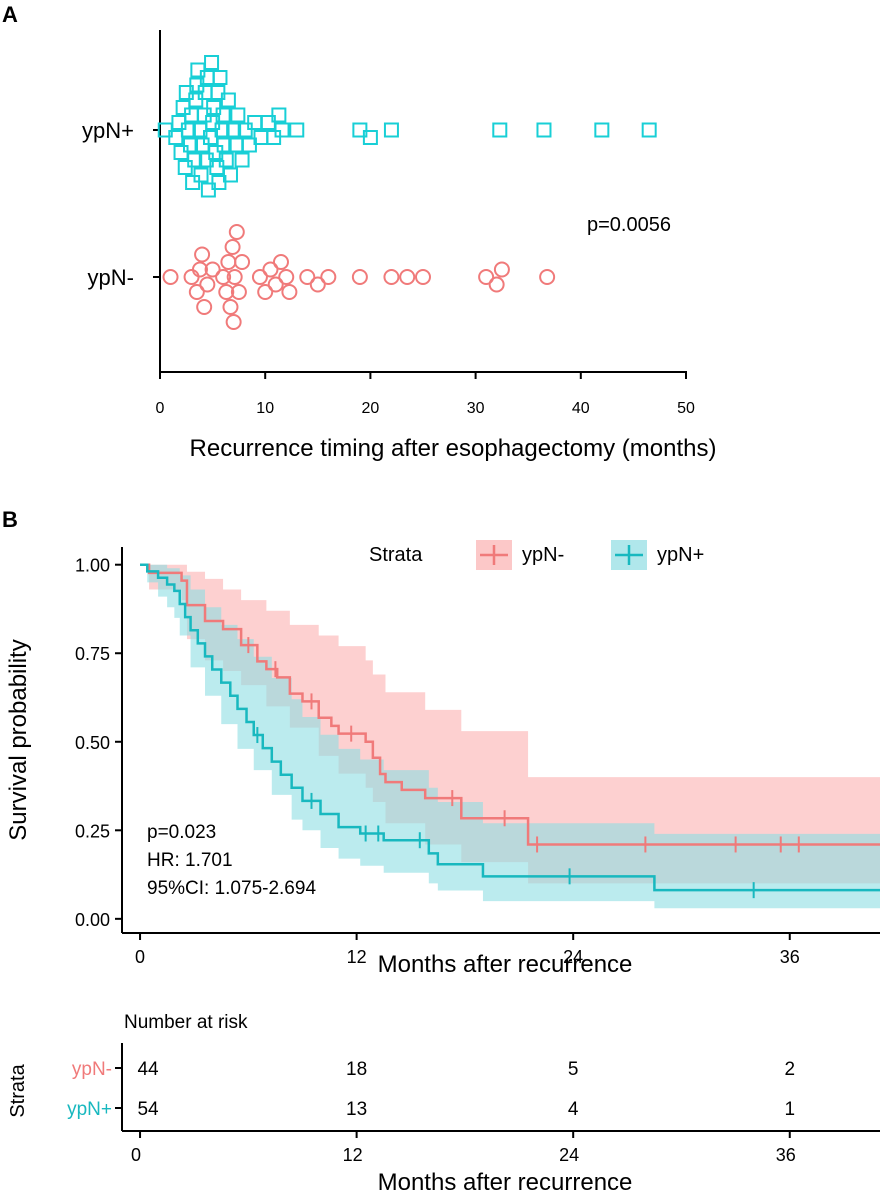 This screenshot has height=1198, width=886. I want to click on risk-row-label-ypn-minus: ypN-, so click(92, 1069).